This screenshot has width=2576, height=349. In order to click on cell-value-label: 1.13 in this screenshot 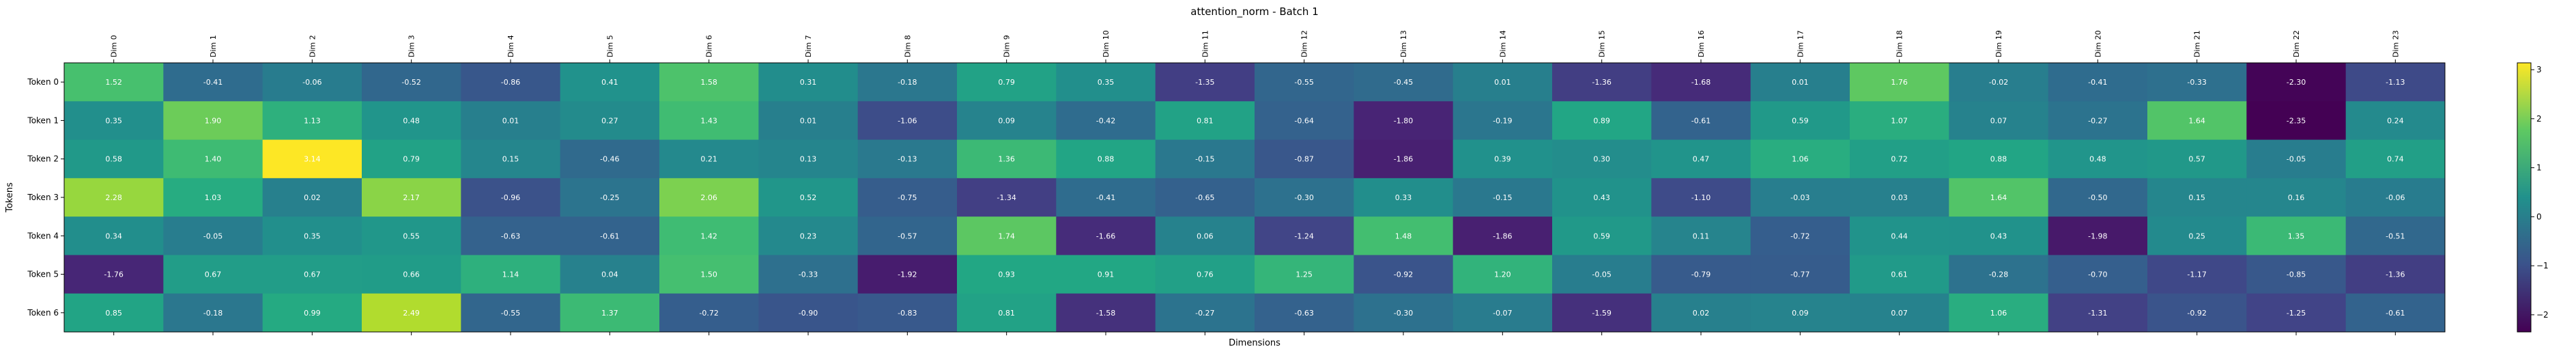, I will do `click(312, 120)`.